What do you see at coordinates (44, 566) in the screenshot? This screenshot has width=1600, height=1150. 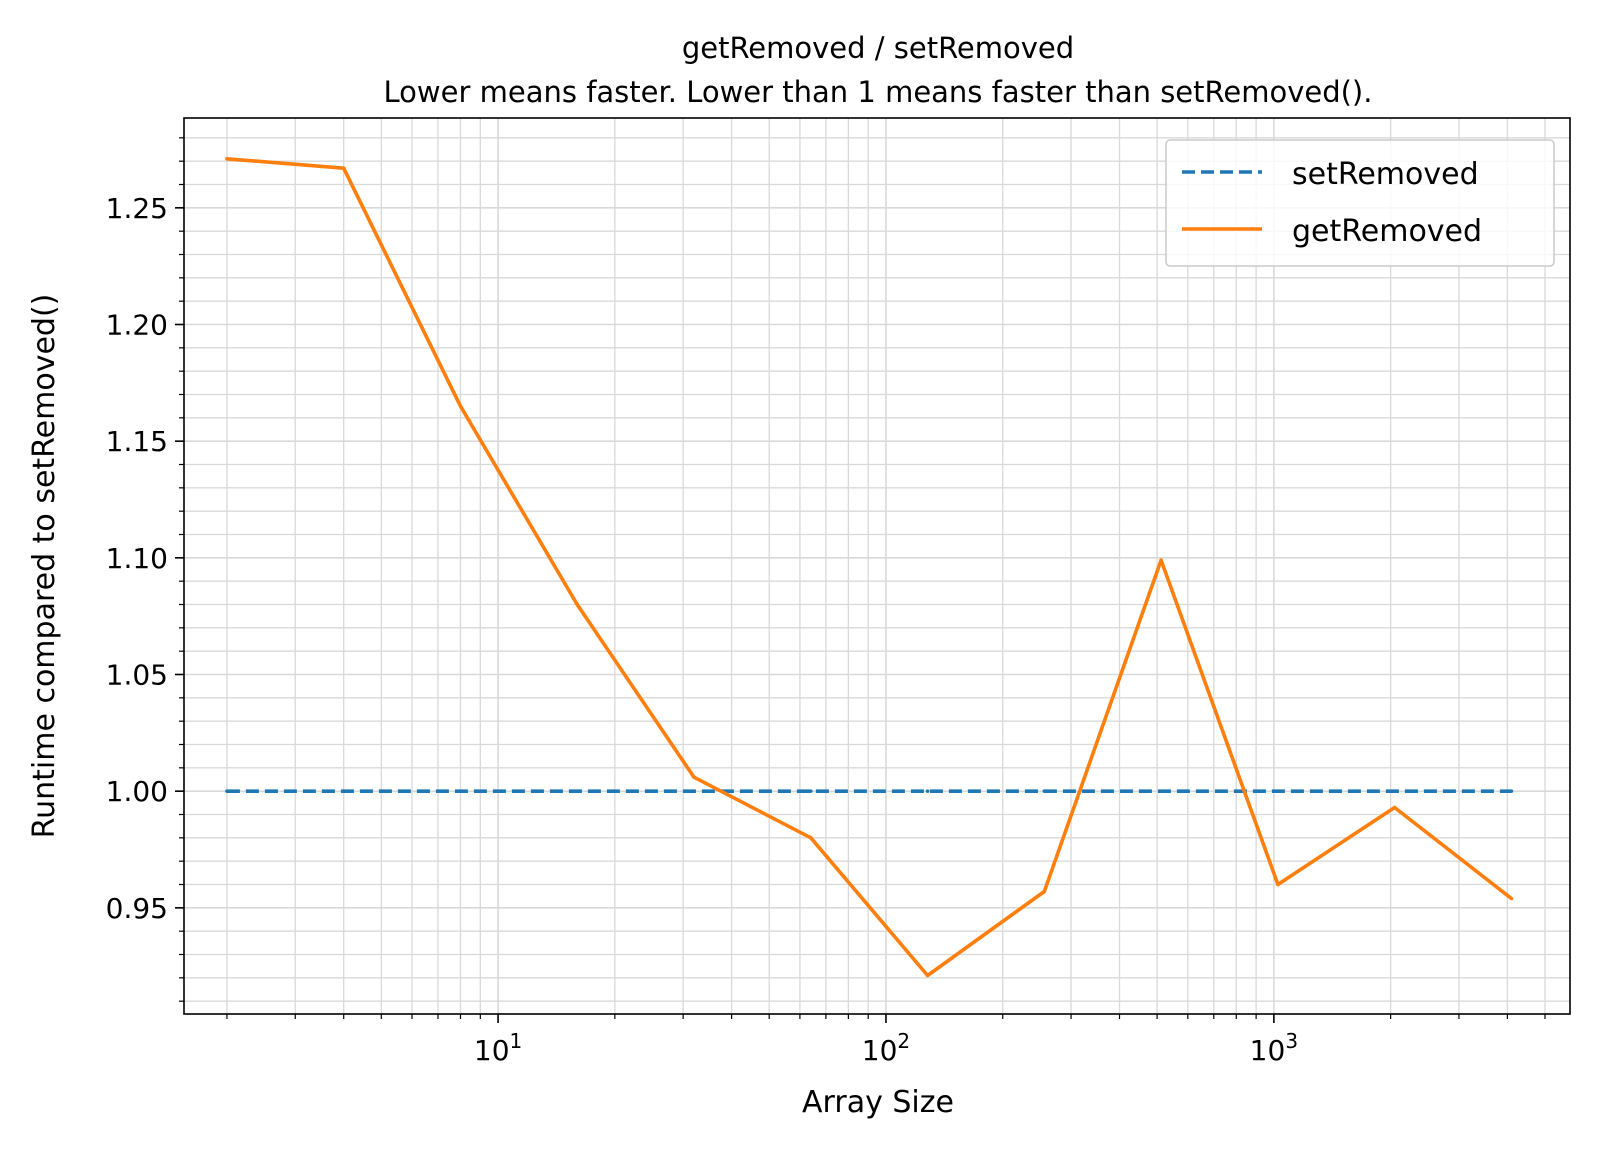 I see `y-axis-label: Runtime compared to setRemoved()` at bounding box center [44, 566].